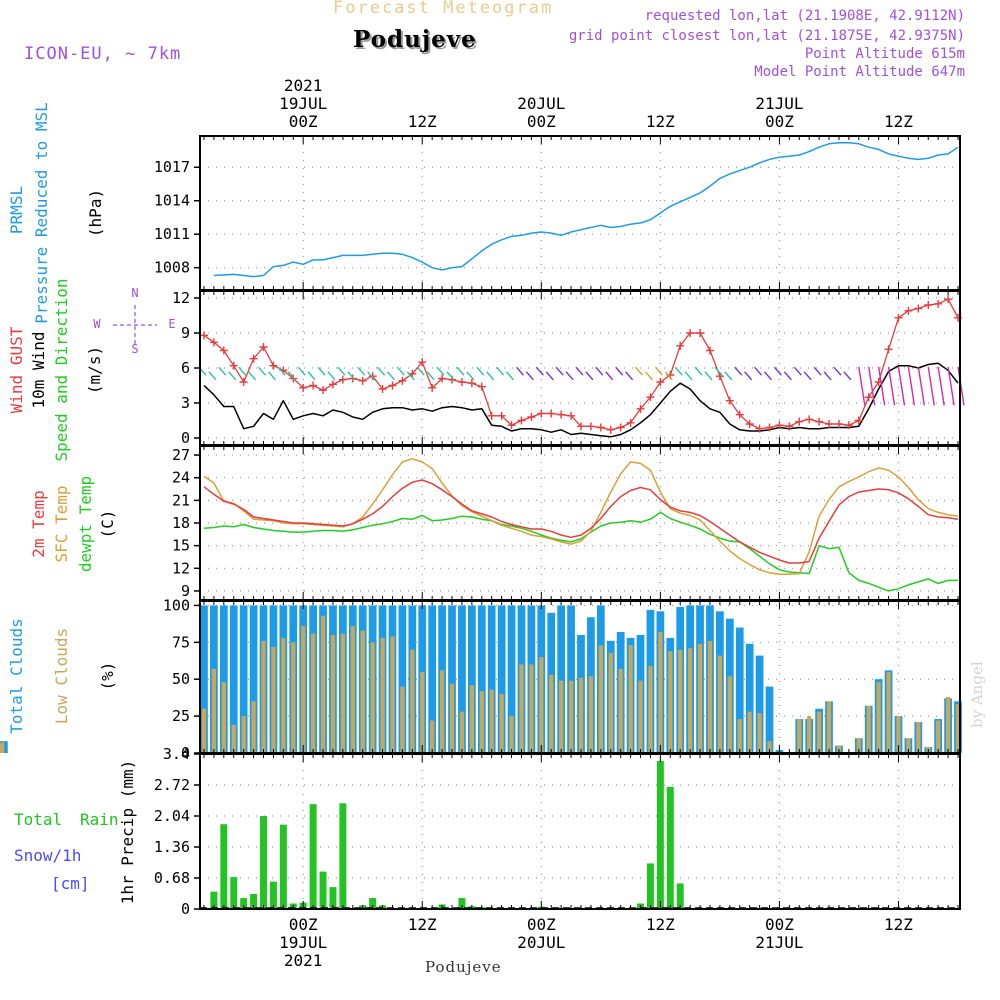  I want to click on y-tick-label: 18, so click(181, 523).